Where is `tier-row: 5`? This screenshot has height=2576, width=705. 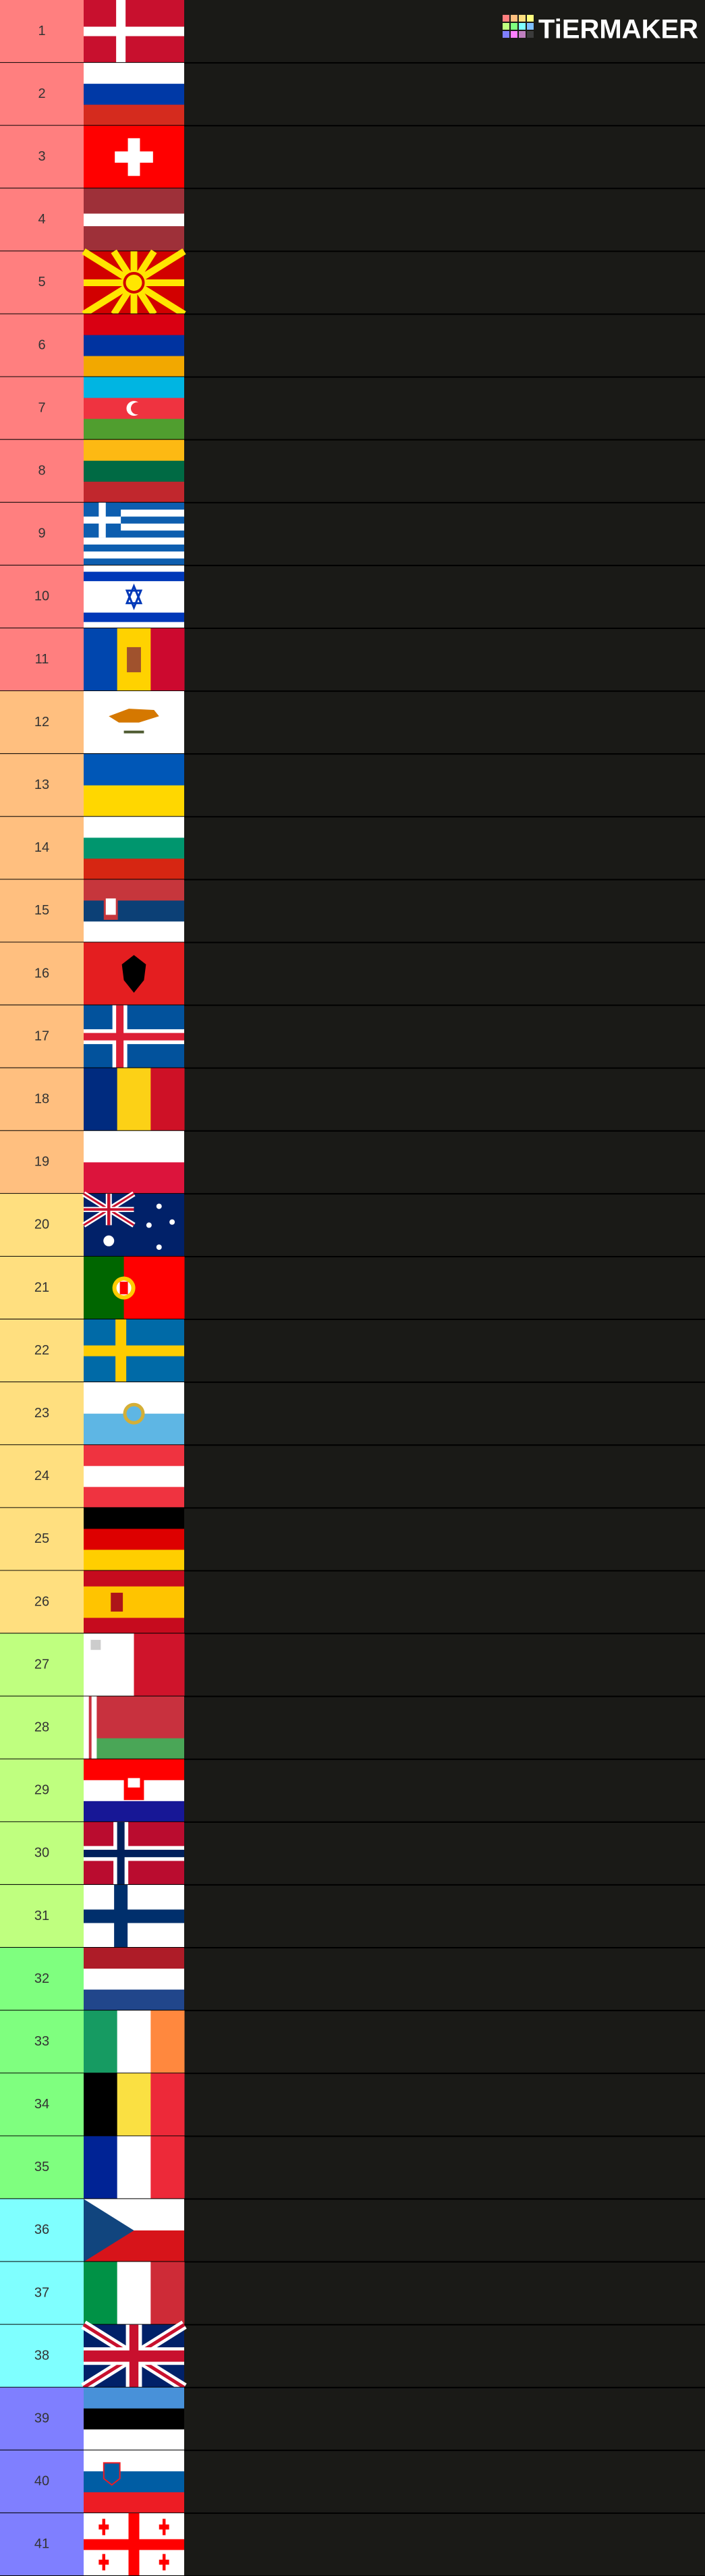 tier-row: 5 is located at coordinates (352, 282).